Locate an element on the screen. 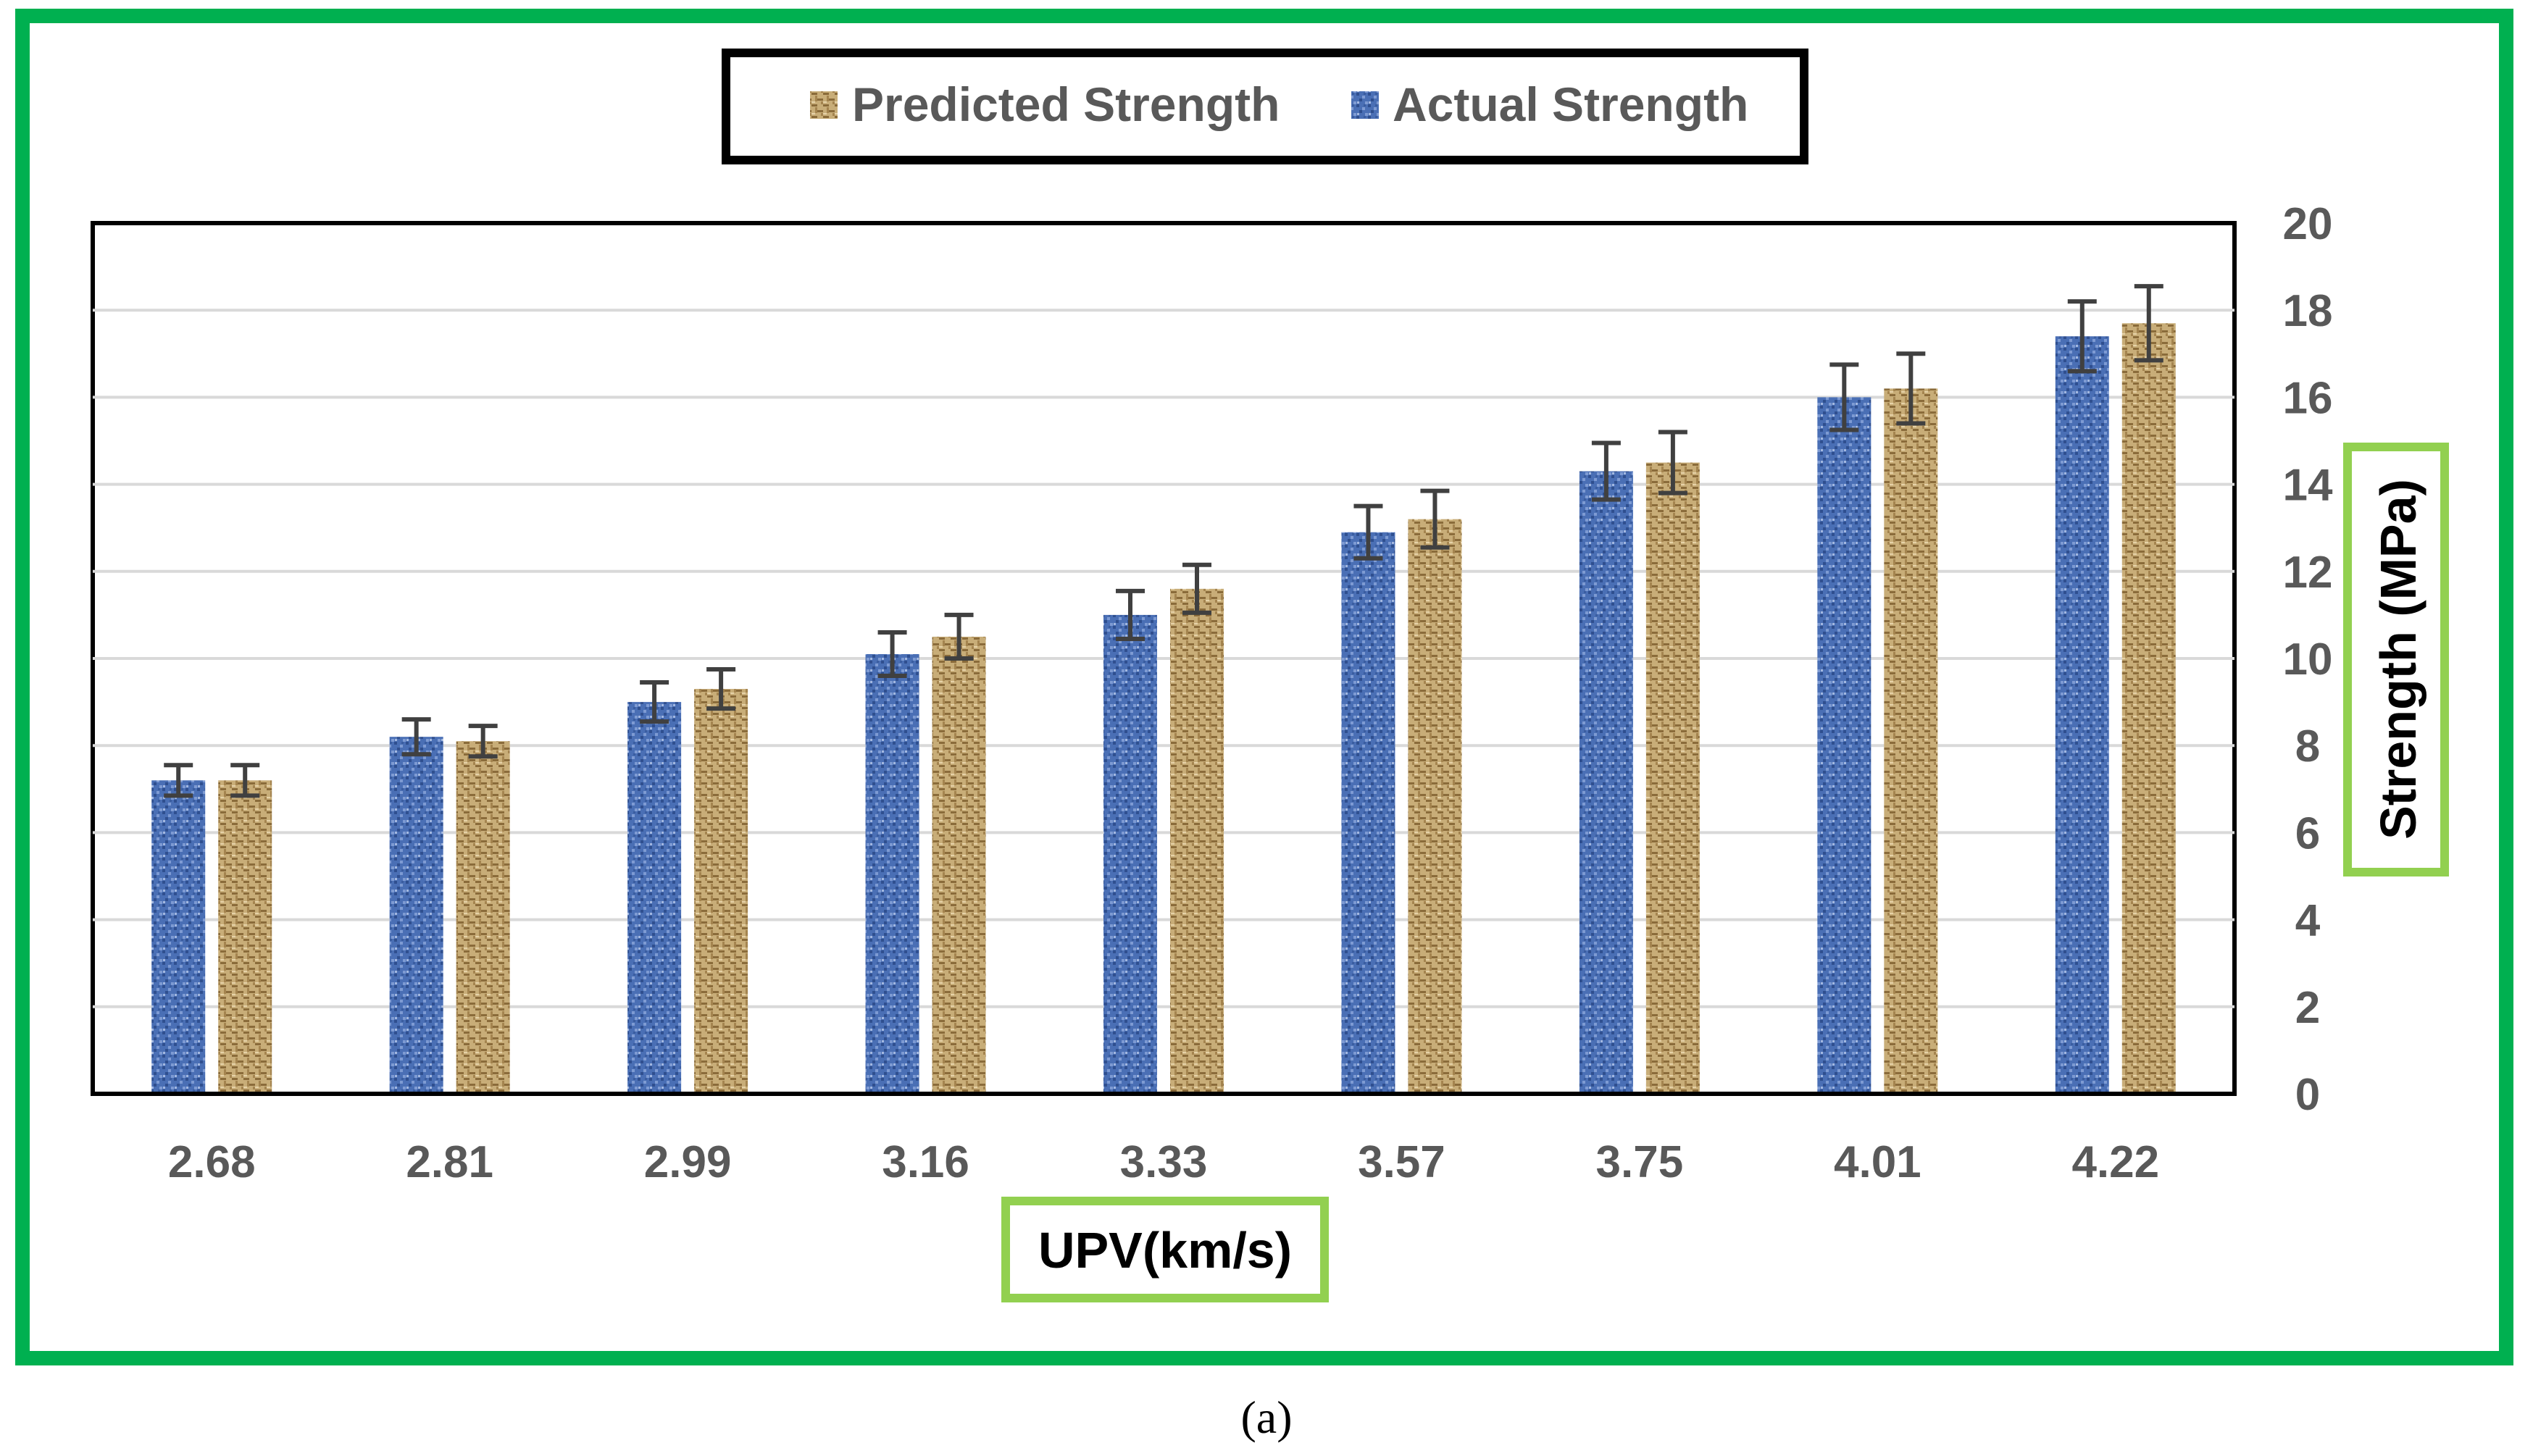 The height and width of the screenshot is (1456, 2533). x-tick-label: 3.57 is located at coordinates (1401, 1162).